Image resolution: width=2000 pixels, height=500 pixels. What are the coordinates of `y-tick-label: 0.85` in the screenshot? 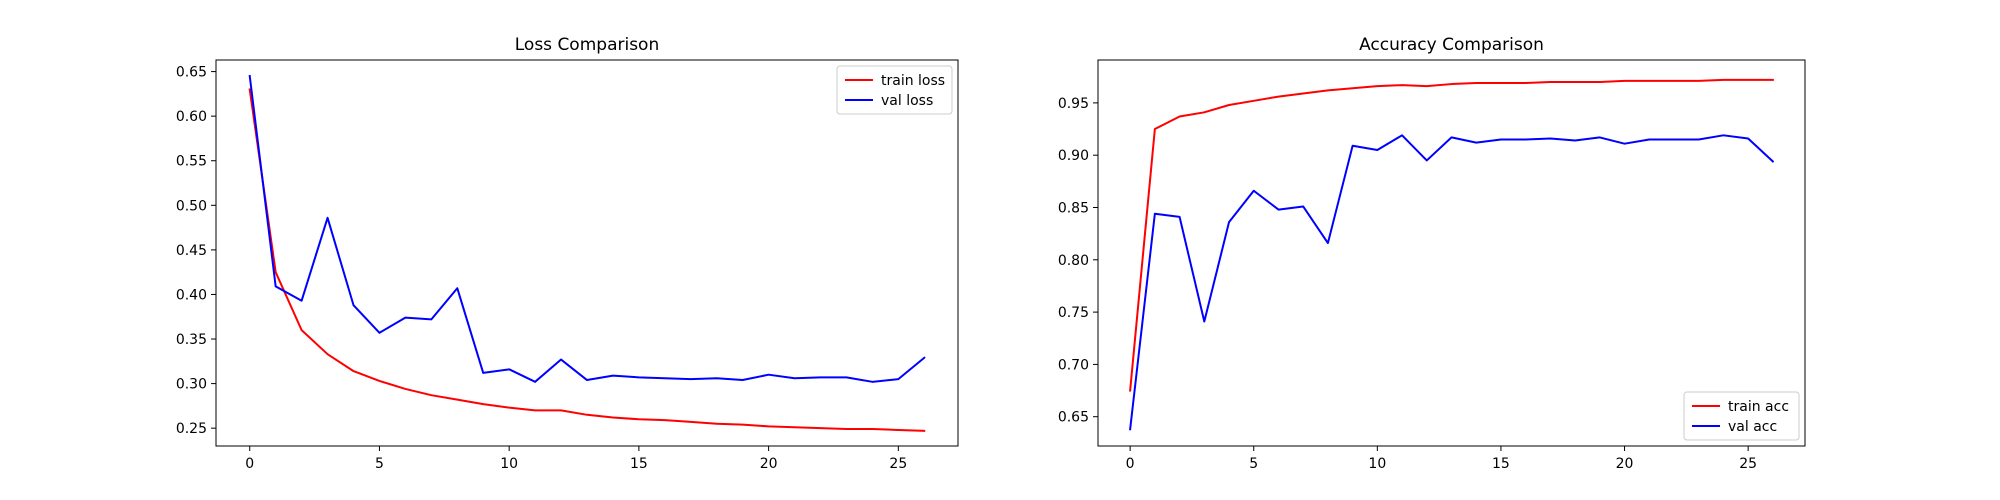 It's located at (1073, 208).